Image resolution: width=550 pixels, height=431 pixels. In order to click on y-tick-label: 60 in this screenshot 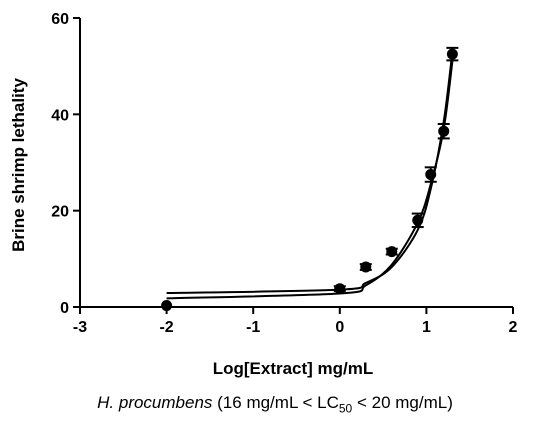, I will do `click(60, 19)`.